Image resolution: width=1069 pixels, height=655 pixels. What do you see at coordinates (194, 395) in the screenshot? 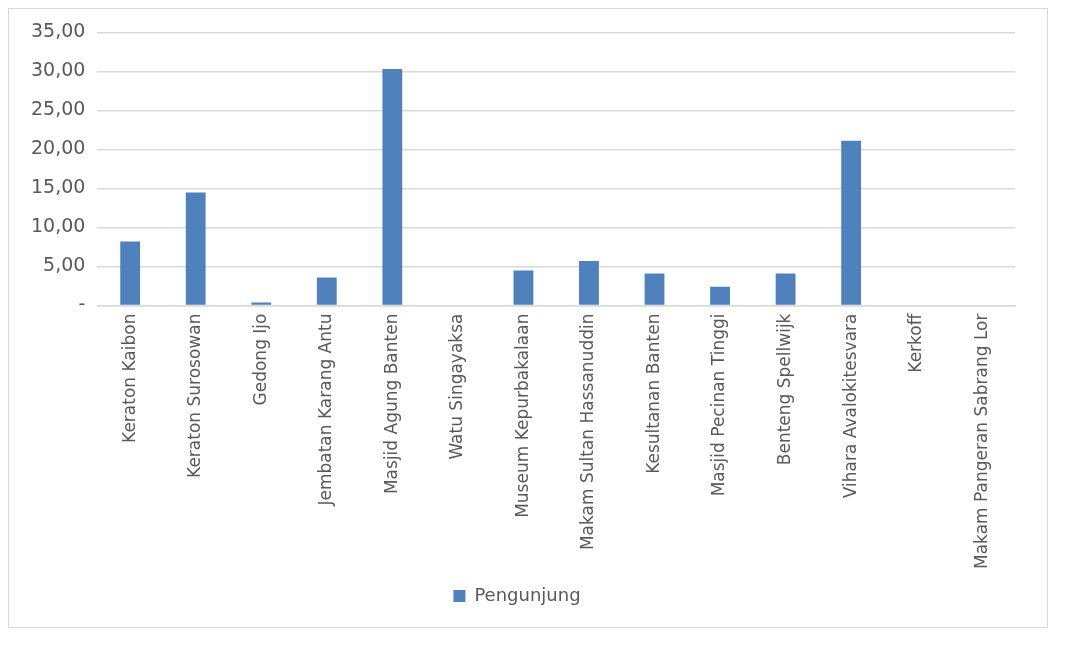
I see `x-tick-label: Keraton Surosowan` at bounding box center [194, 395].